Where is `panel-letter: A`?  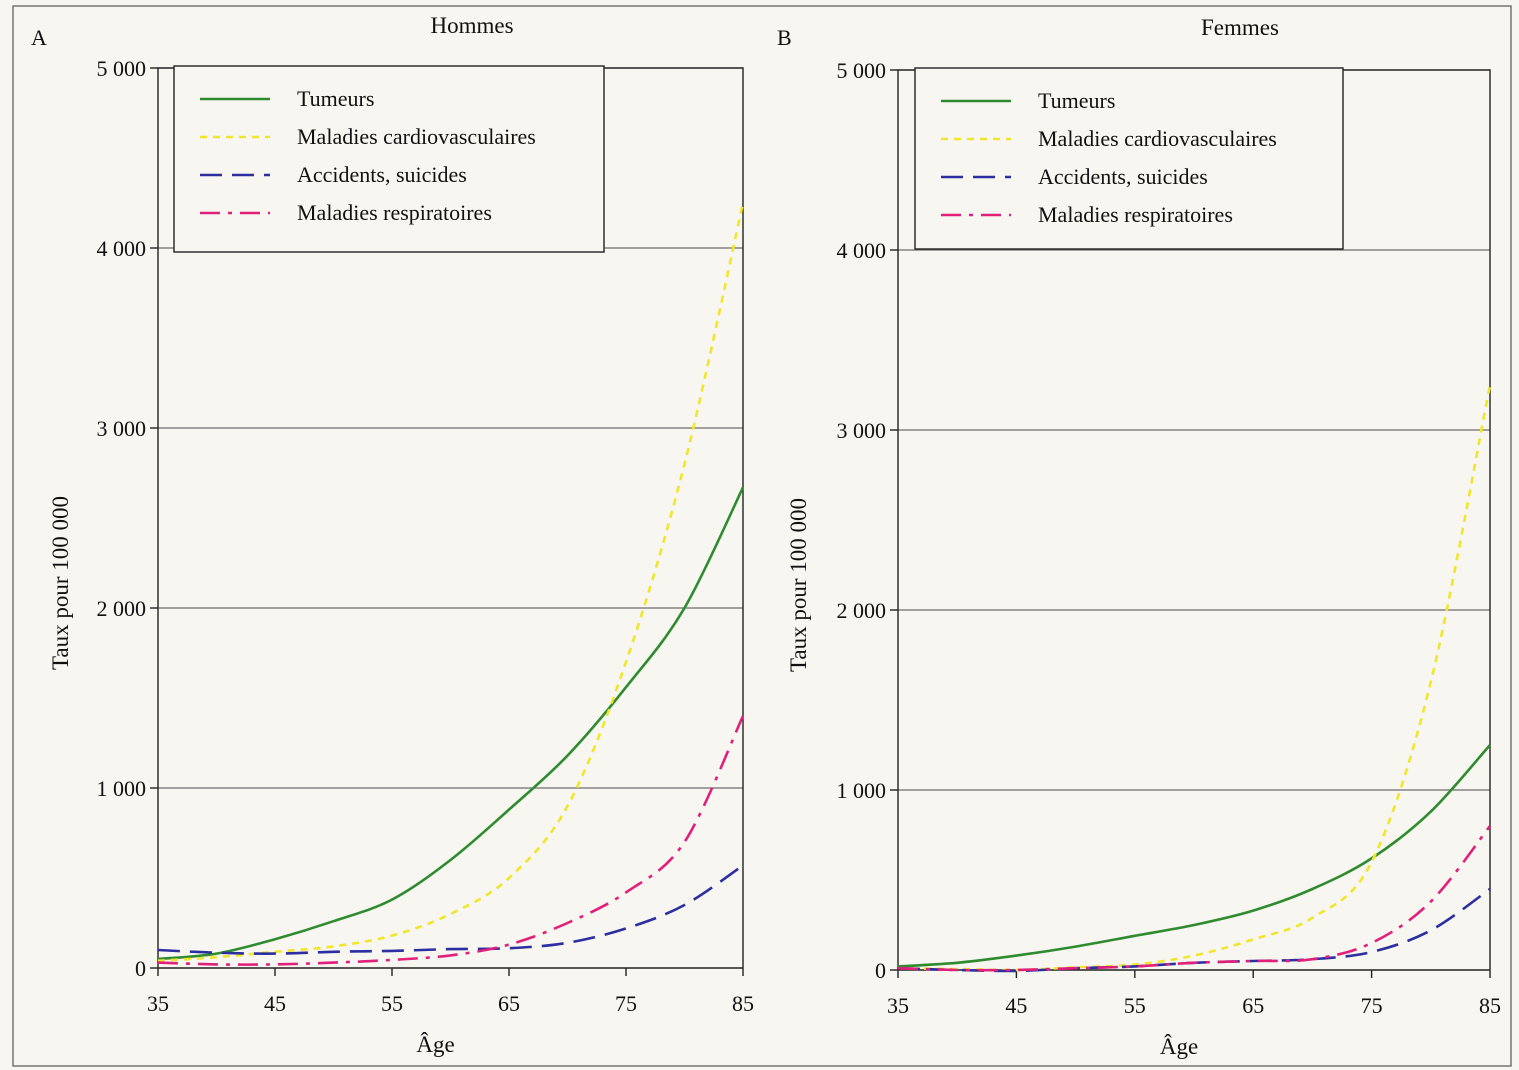 panel-letter: A is located at coordinates (39, 37).